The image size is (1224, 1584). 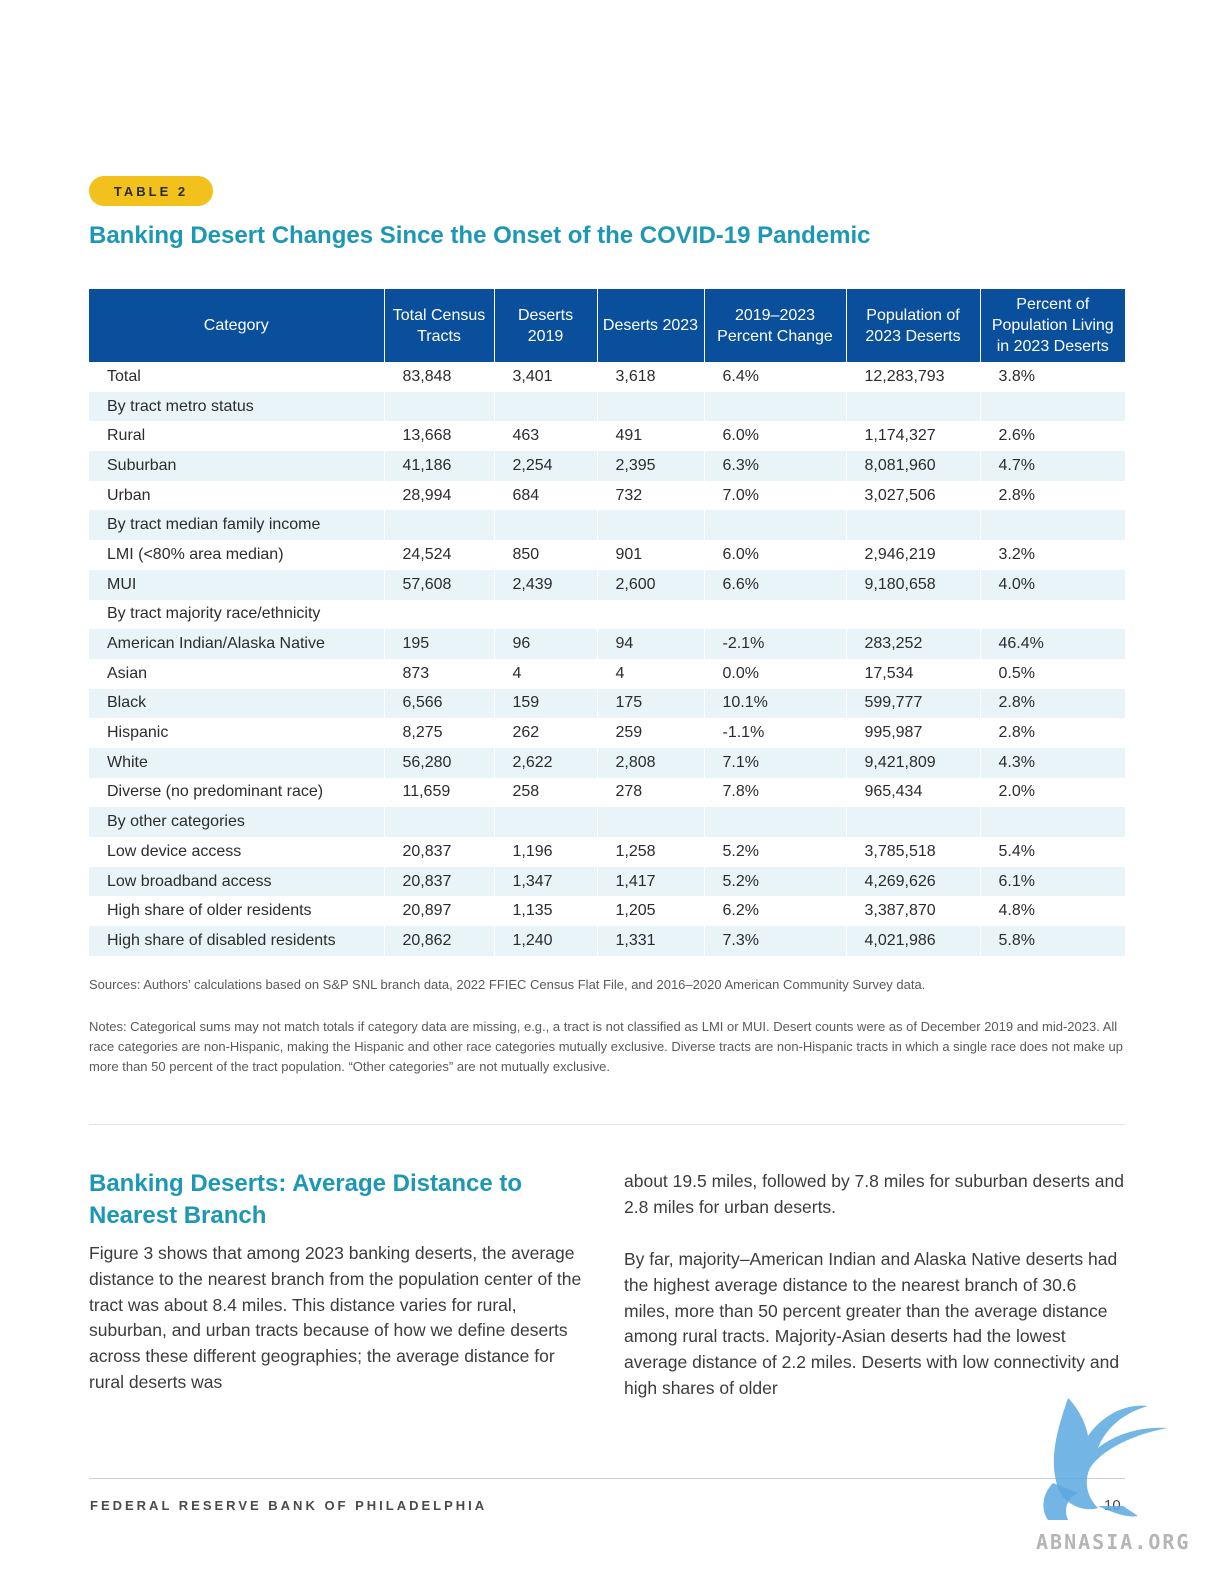 I want to click on griffin-logo-icon, so click(x=1105, y=1459).